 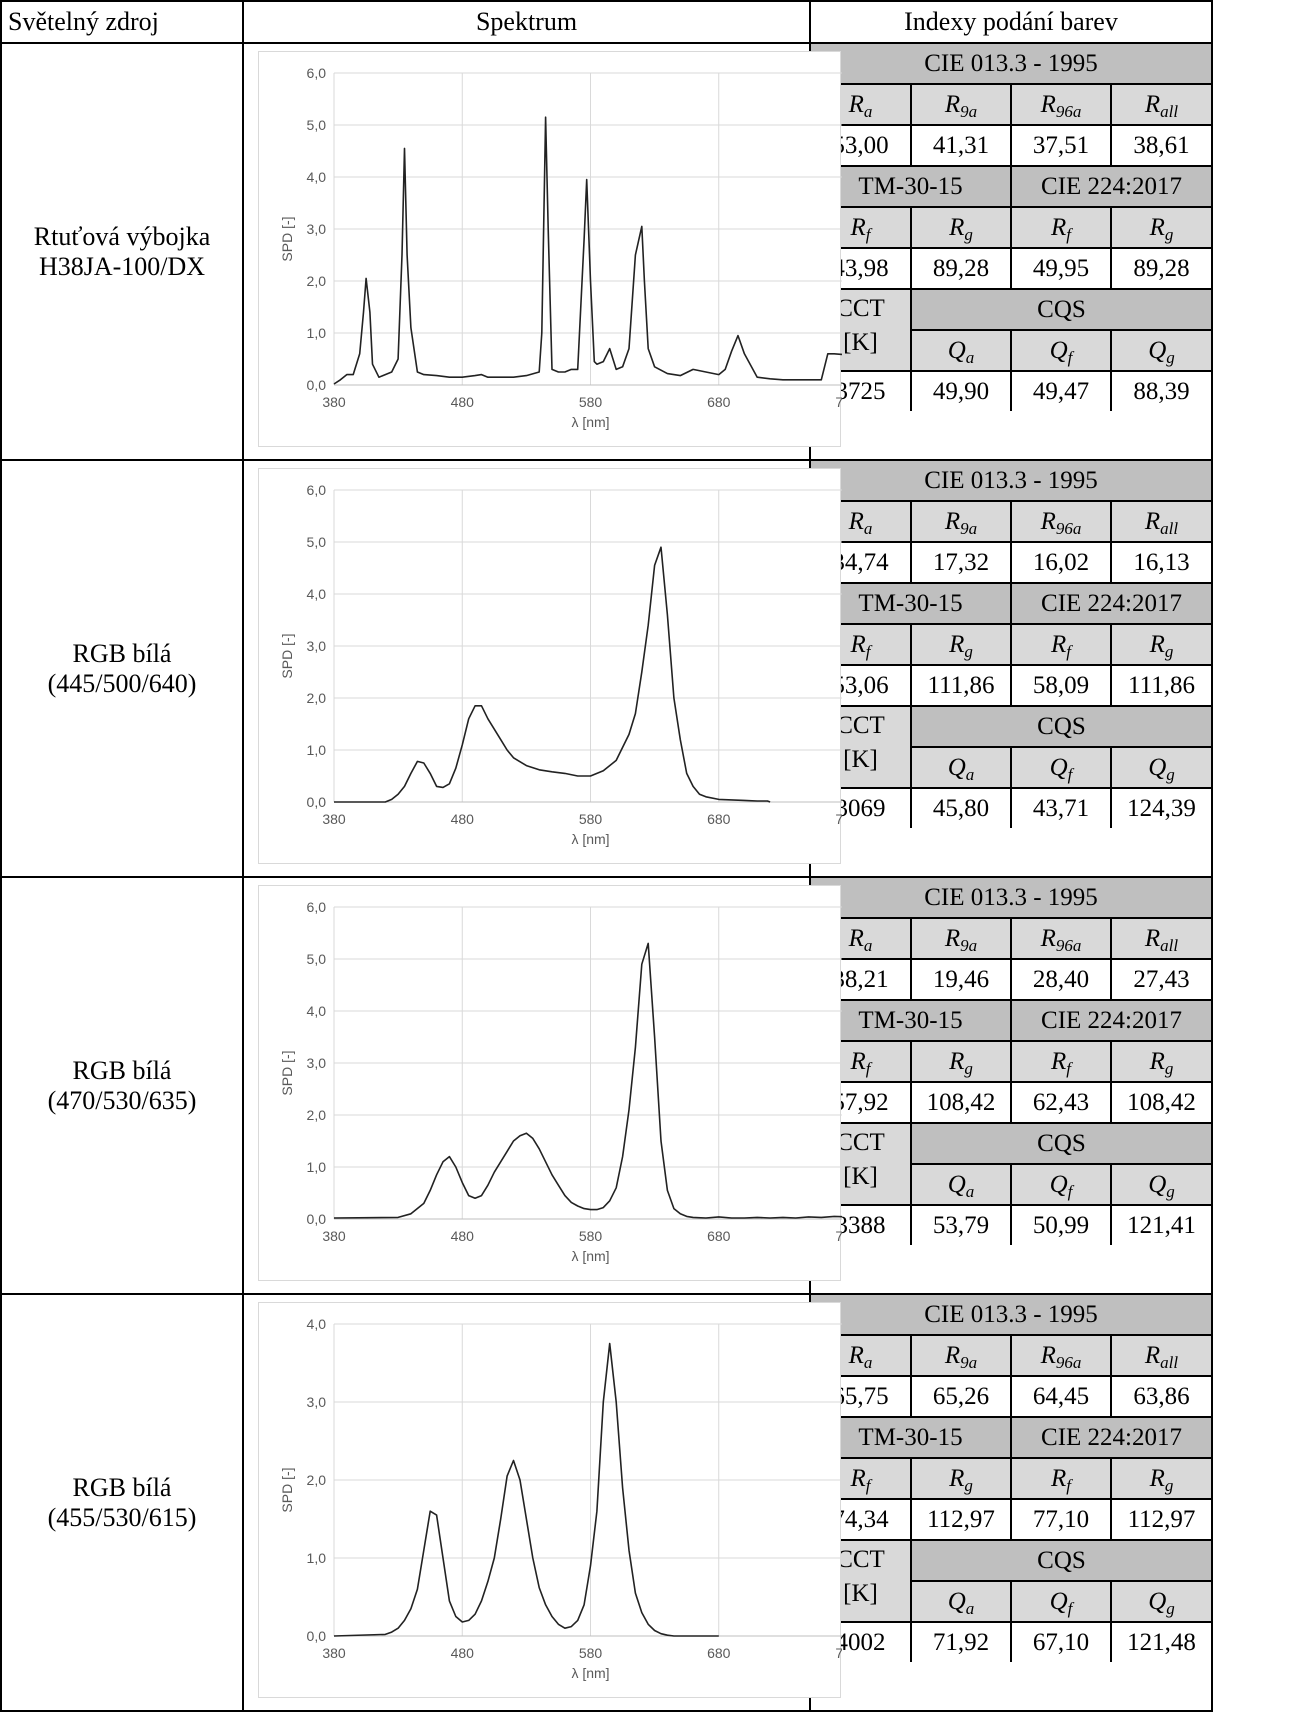 What do you see at coordinates (1160, 268) in the screenshot?
I see `value-cie224-rg: 89,28` at bounding box center [1160, 268].